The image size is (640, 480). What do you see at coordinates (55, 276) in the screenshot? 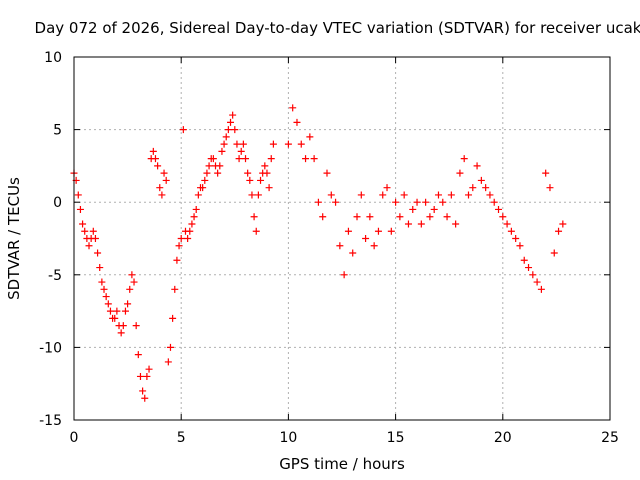
I see `y-tick-label: -5` at bounding box center [55, 276].